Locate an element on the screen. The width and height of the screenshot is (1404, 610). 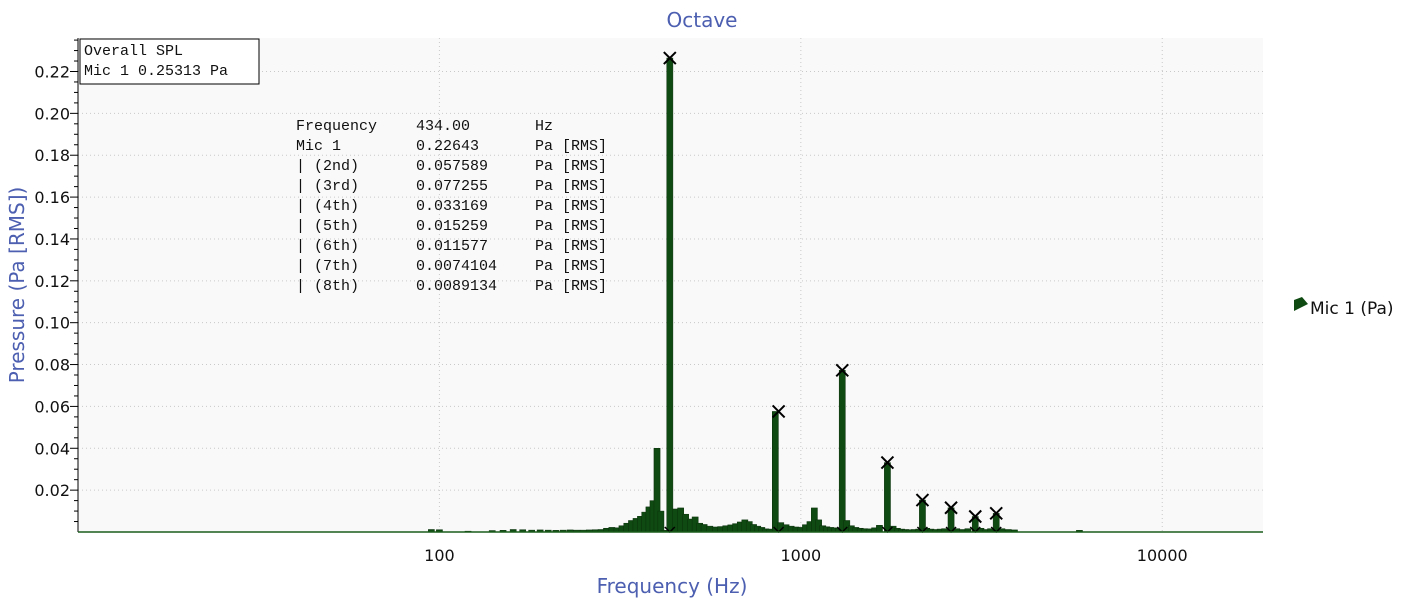
x-tick-label: 1000 is located at coordinates (800, 555).